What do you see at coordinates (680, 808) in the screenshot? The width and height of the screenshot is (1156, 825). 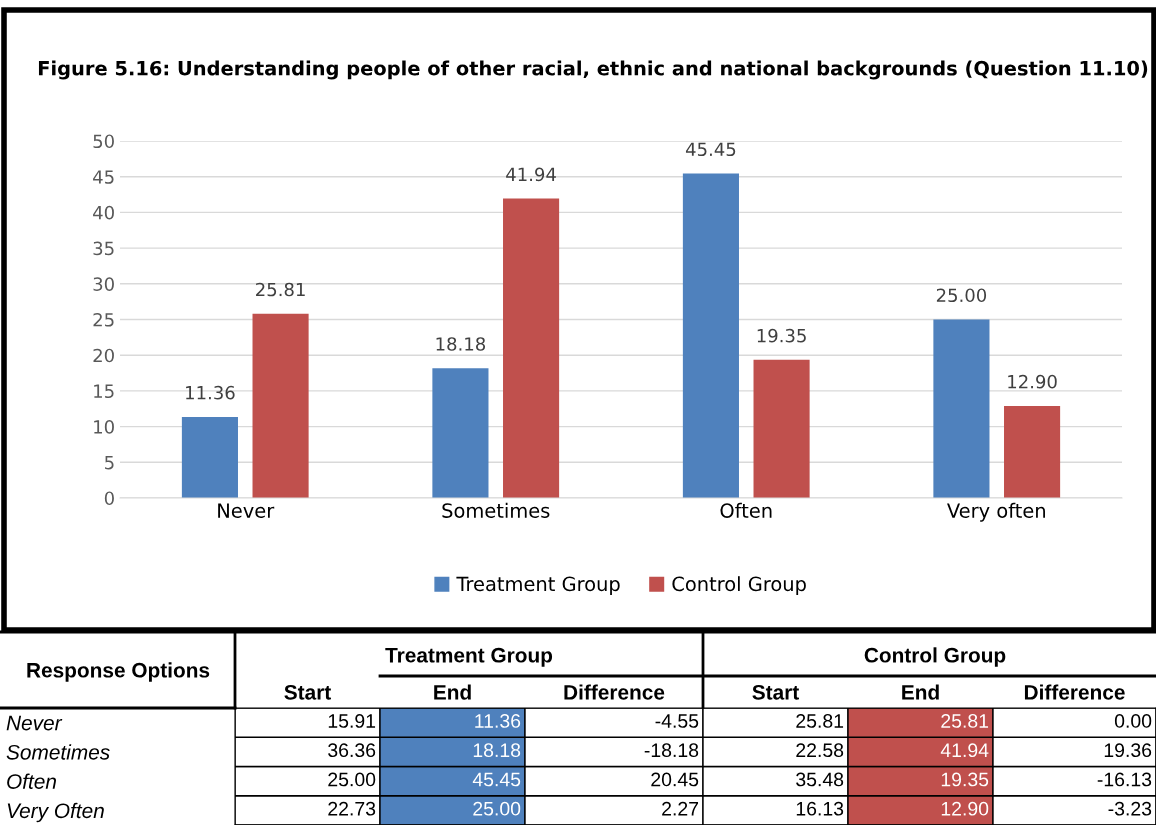 I see `data-label: 2.27` at bounding box center [680, 808].